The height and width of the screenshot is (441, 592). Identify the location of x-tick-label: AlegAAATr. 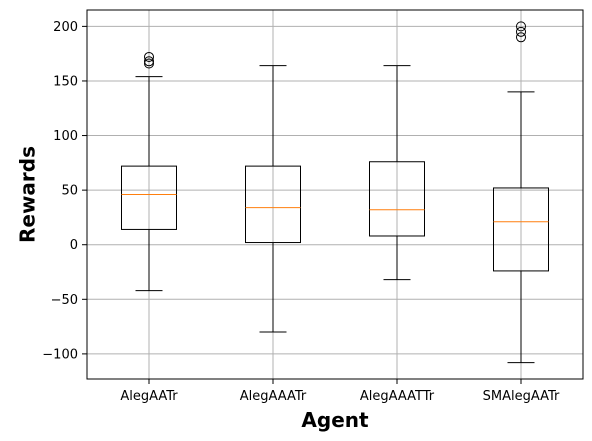
(273, 396).